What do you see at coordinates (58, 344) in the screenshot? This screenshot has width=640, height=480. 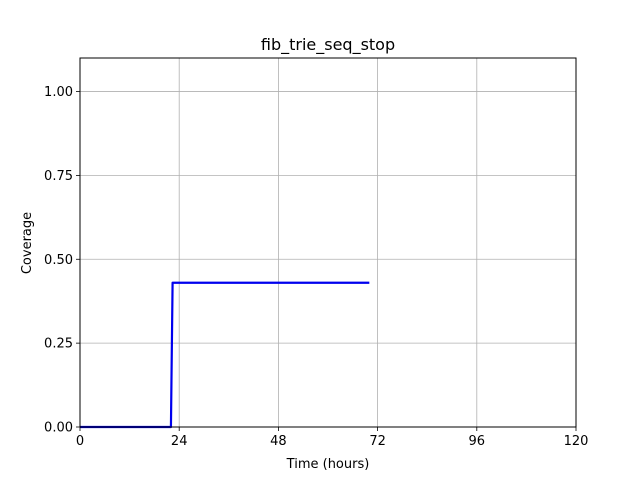 I see `y-tick-label: 0.25` at bounding box center [58, 344].